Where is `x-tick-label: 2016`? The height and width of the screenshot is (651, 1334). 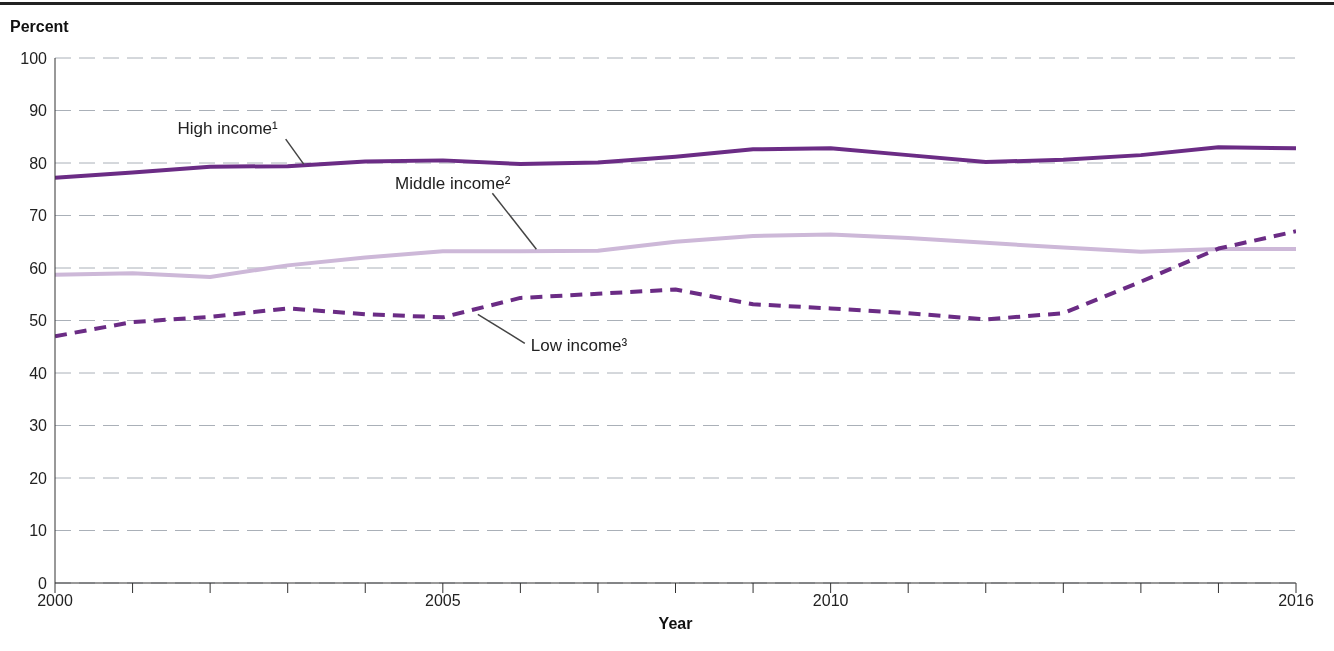 x-tick-label: 2016 is located at coordinates (1296, 601).